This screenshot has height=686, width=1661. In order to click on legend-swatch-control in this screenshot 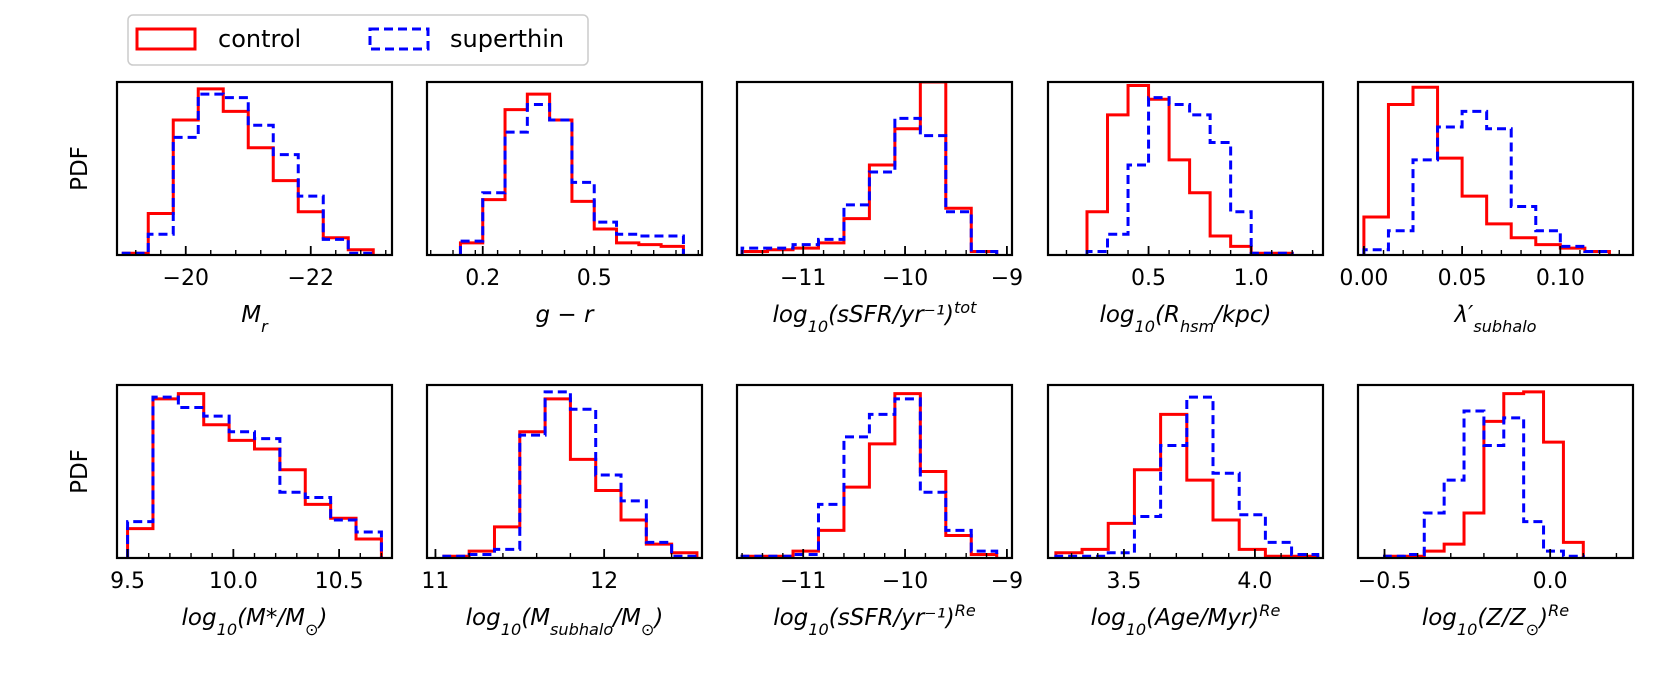, I will do `click(166, 39)`.